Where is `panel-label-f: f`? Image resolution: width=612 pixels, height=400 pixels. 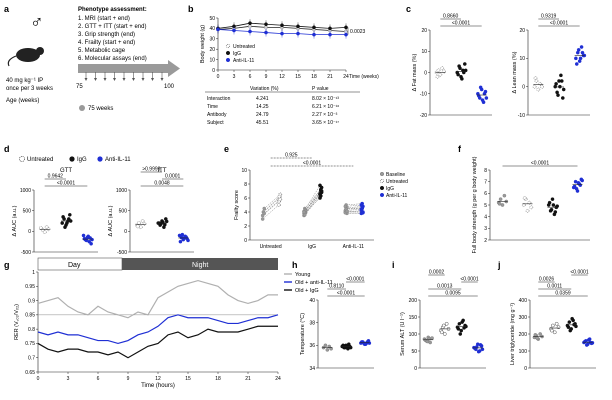 panel-label-f: f is located at coordinates (460, 149).